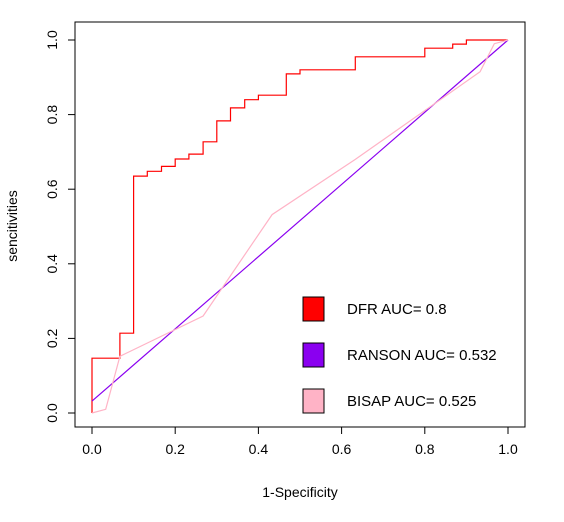 This screenshot has height=522, width=564. Describe the element at coordinates (300, 441) in the screenshot. I see `x-axis: 0.0 0.2 0.4 0.6 0.8 1.0` at that location.